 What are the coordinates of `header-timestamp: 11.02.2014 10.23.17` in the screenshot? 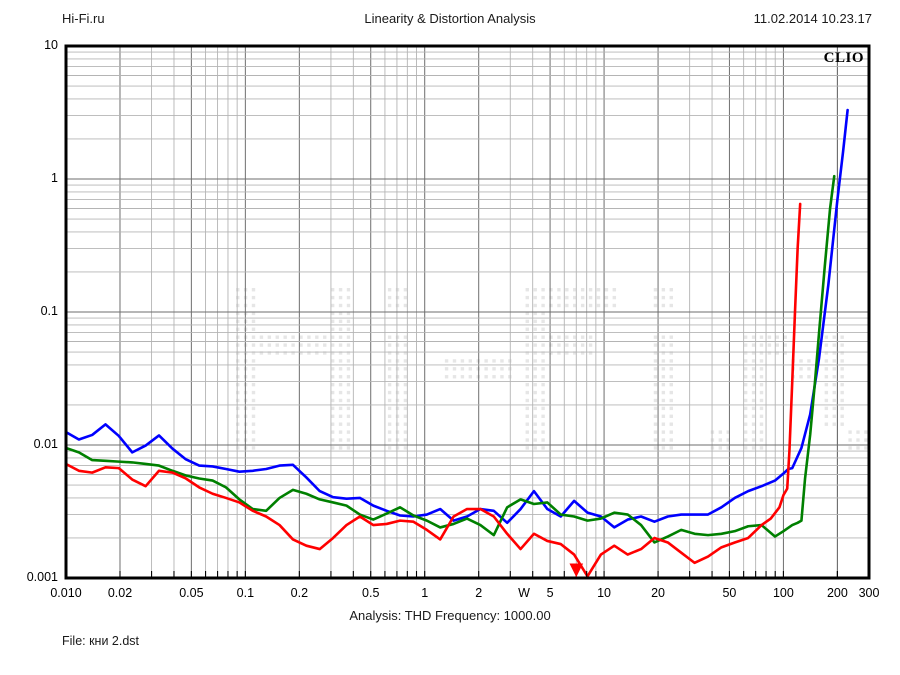 It's located at (812, 18).